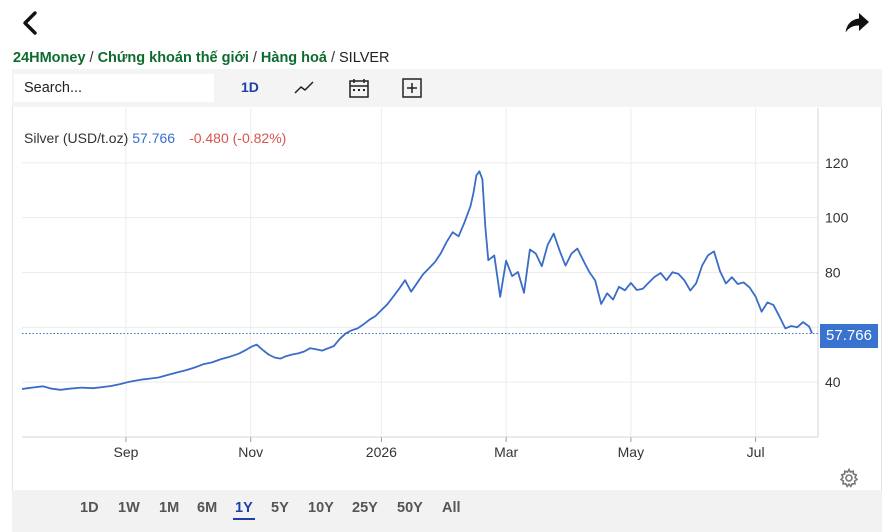 The image size is (892, 532). I want to click on x-tick-label: Nov, so click(250, 452).